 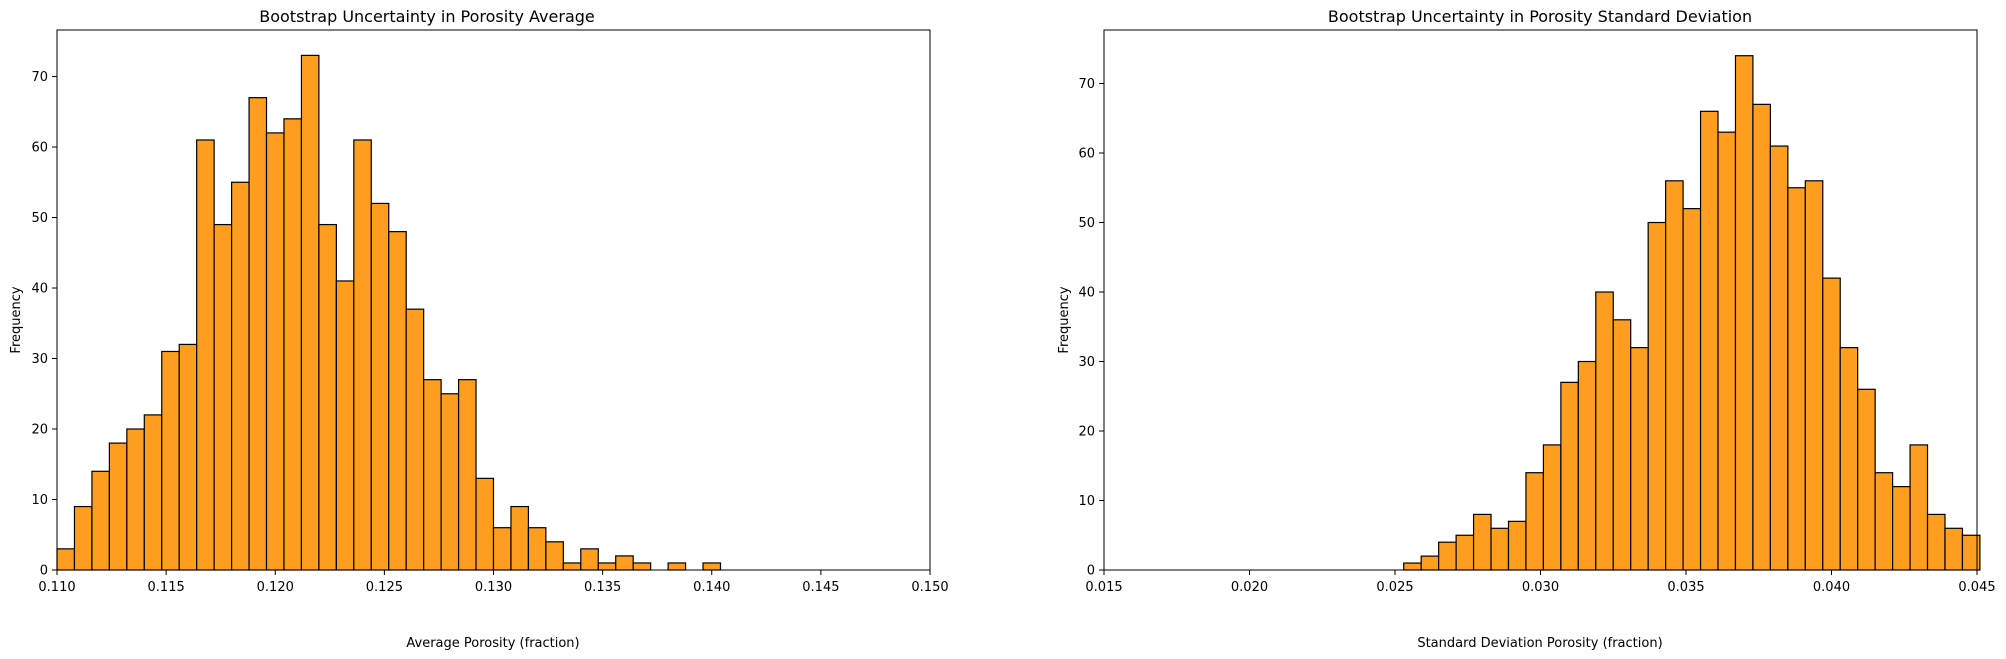 I want to click on x-tick-label: 0.110, so click(x=56, y=587).